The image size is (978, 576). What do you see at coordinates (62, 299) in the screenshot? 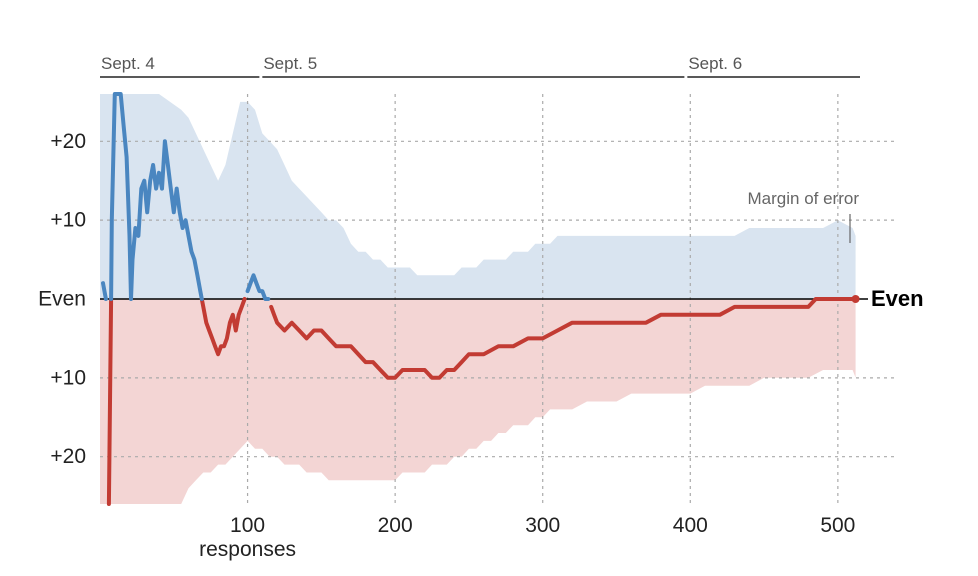
I see `y-tick-label-even: Even` at bounding box center [62, 299].